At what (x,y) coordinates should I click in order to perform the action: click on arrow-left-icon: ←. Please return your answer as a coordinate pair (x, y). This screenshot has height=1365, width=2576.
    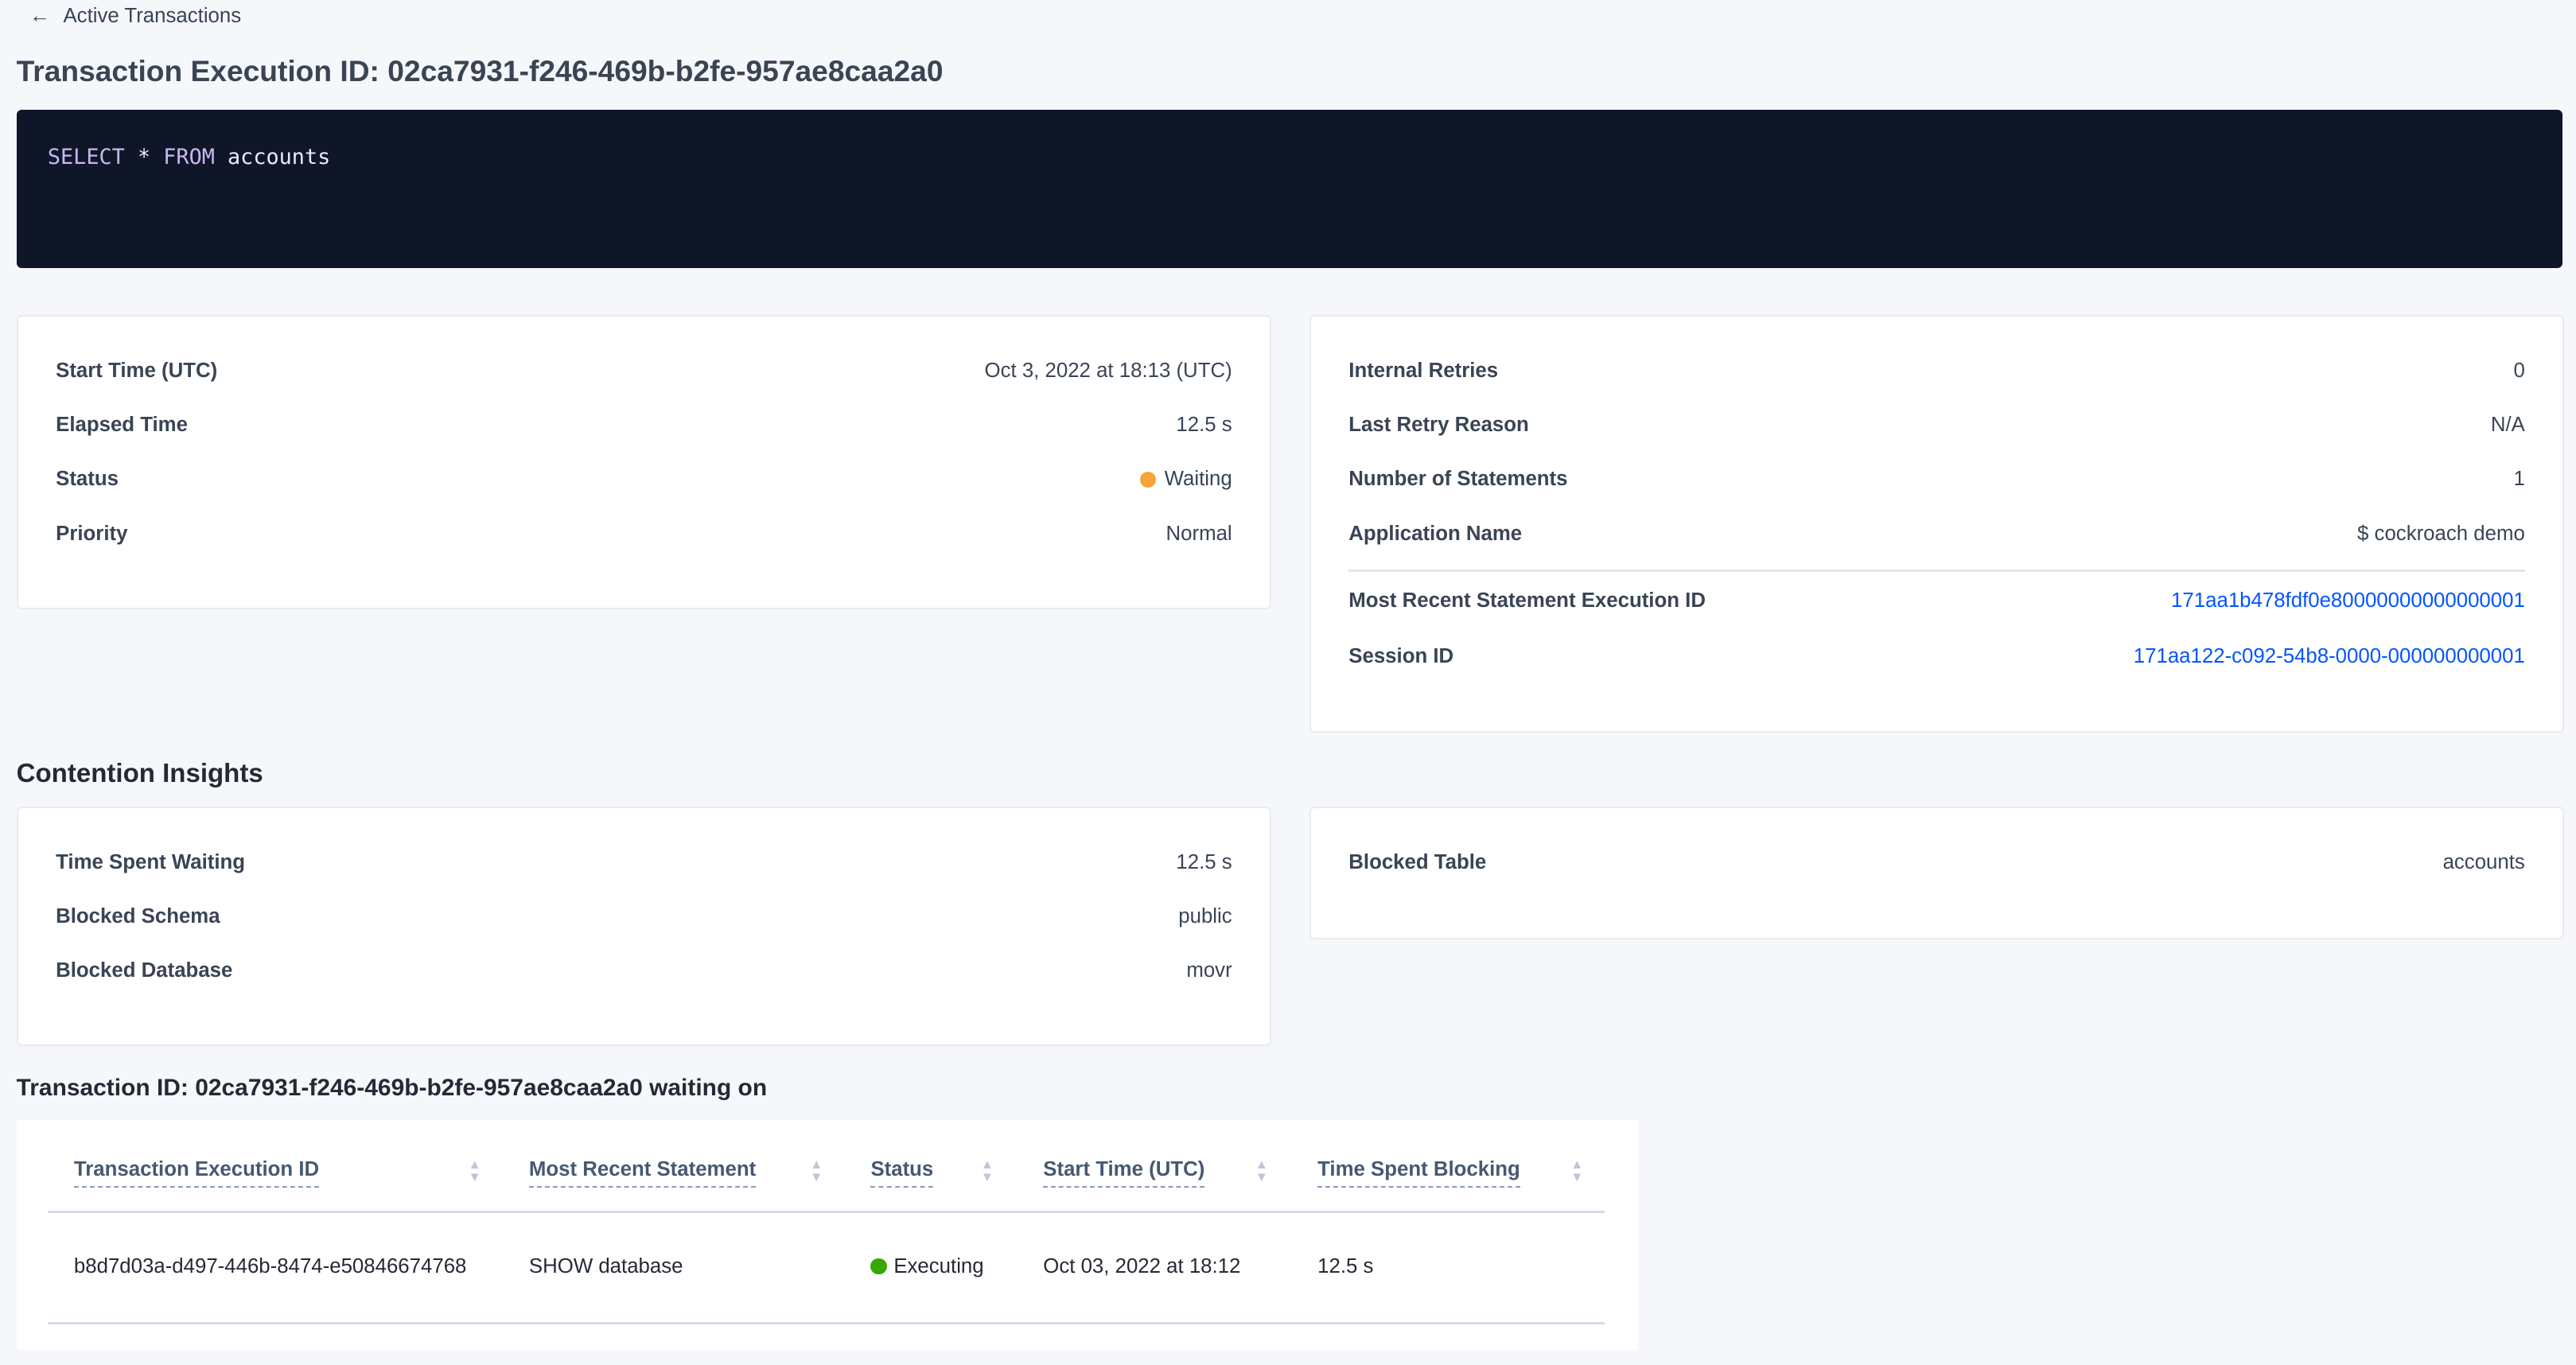
    Looking at the image, I should click on (40, 16).